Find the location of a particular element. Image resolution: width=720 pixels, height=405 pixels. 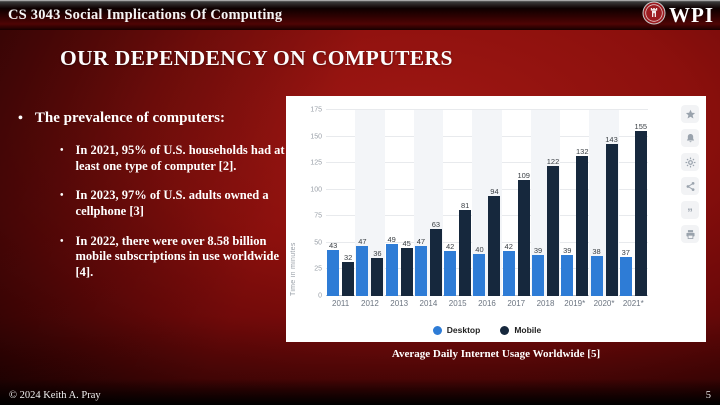

mobile-bar: 143 is located at coordinates (611, 215).